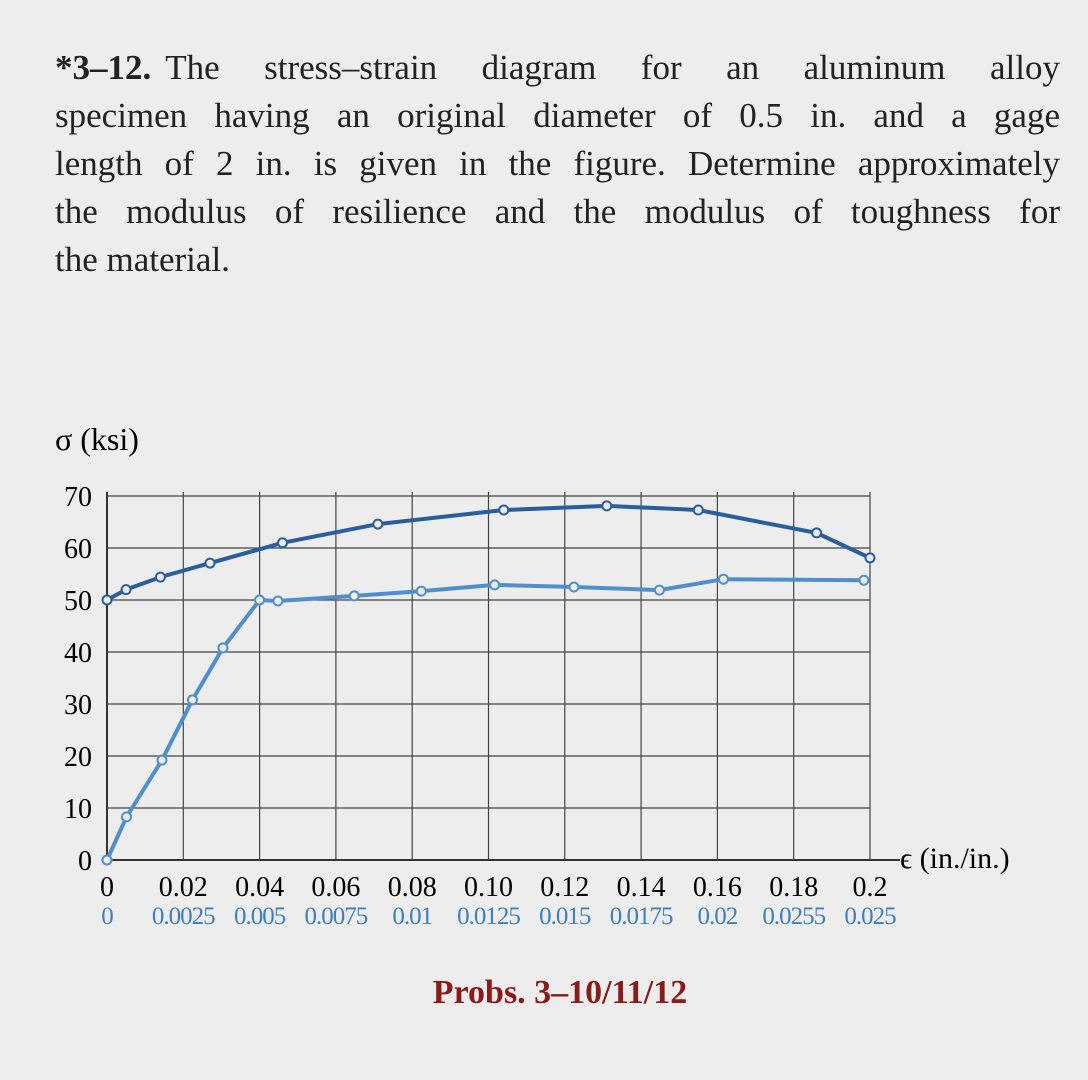 The height and width of the screenshot is (1080, 1088). Describe the element at coordinates (717, 887) in the screenshot. I see `x-tick-label: 0.16` at that location.